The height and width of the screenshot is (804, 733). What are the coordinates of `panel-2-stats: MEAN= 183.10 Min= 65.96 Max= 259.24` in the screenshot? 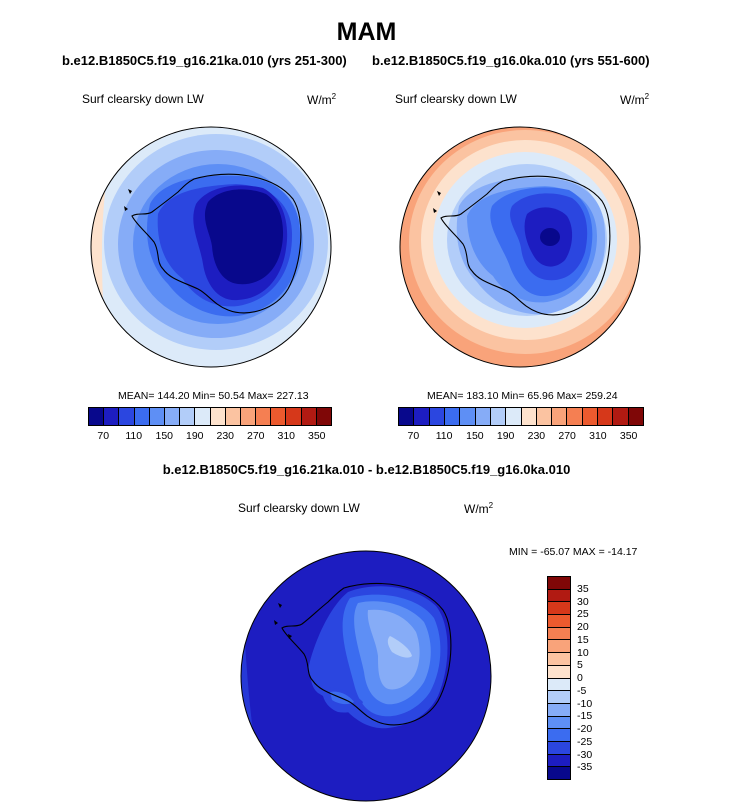 It's located at (522, 396).